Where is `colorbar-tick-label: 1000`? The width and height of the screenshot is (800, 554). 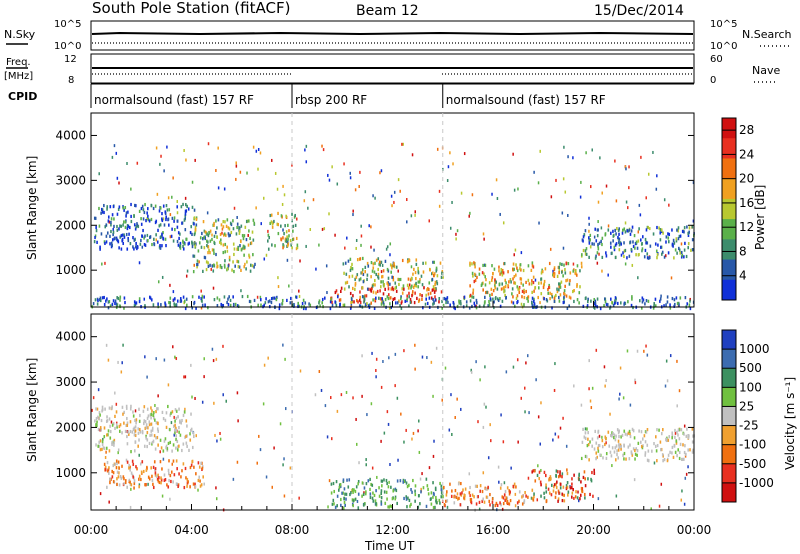
colorbar-tick-label: 1000 is located at coordinates (754, 349).